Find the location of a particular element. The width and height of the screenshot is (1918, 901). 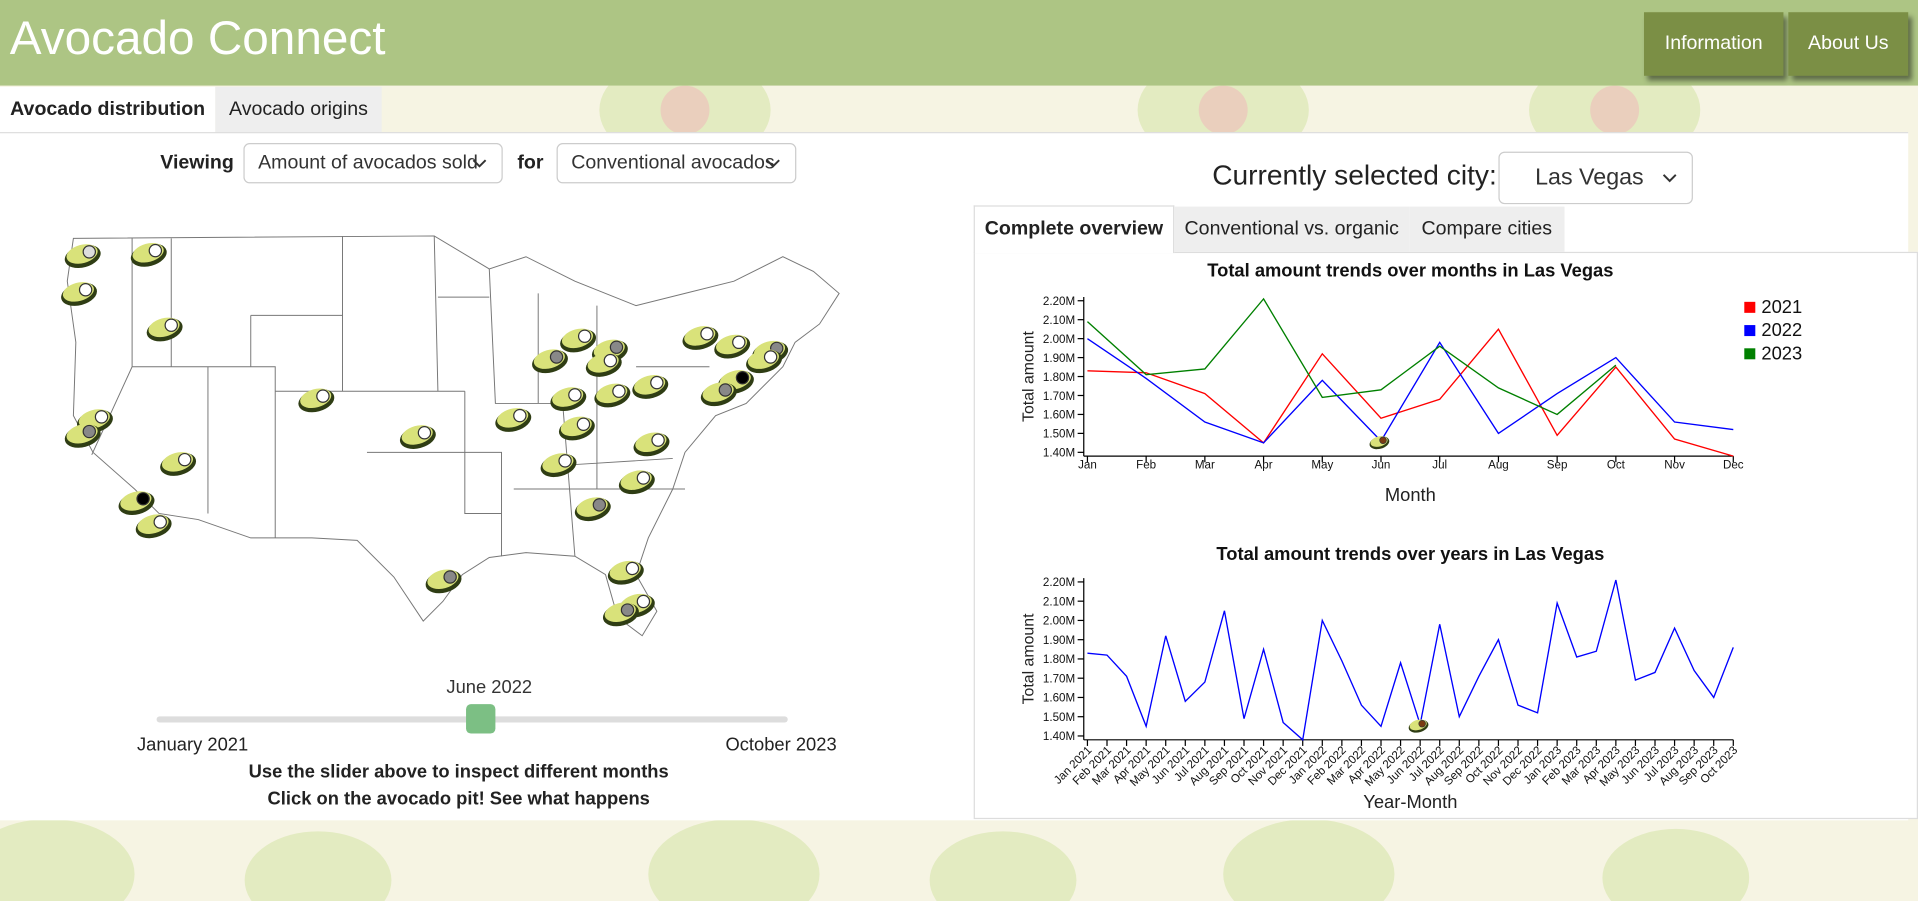

city-select: Las Vegas is located at coordinates (1595, 178).